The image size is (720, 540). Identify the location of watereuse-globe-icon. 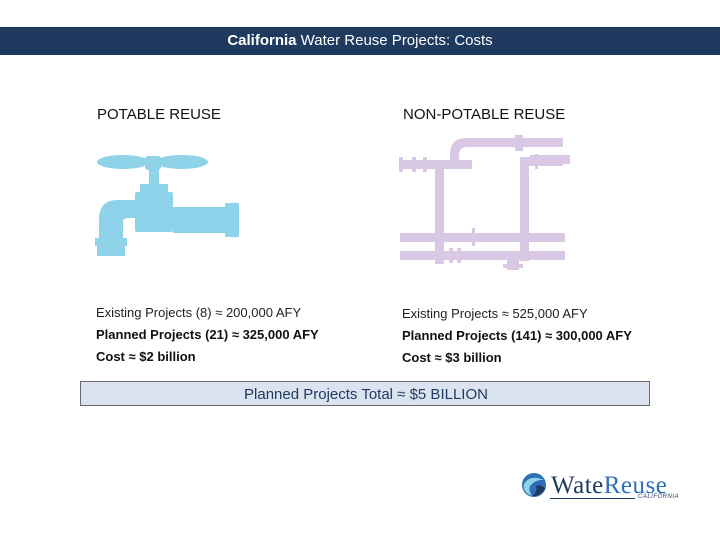
(534, 485).